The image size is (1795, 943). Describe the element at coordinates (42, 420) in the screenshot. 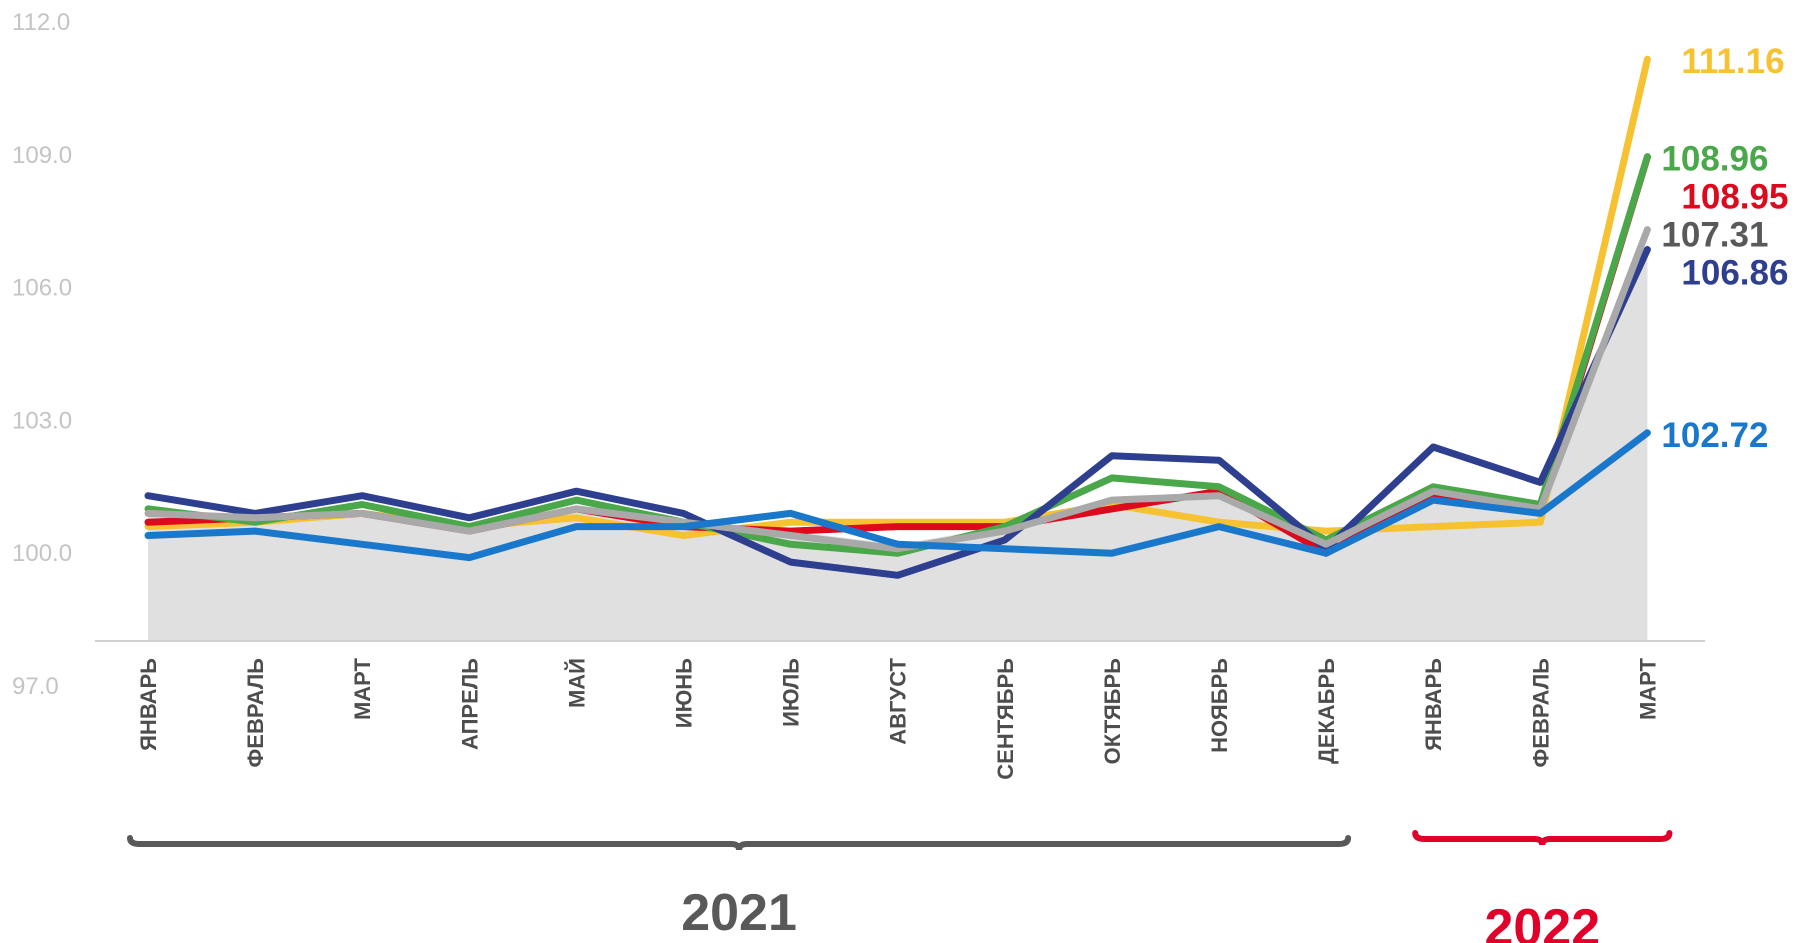

I see `y-tick-label: 103.0` at that location.